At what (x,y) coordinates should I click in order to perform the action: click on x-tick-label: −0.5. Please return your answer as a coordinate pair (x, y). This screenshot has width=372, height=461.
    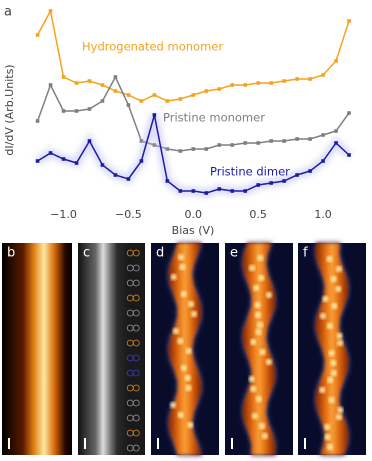
    Looking at the image, I should click on (128, 214).